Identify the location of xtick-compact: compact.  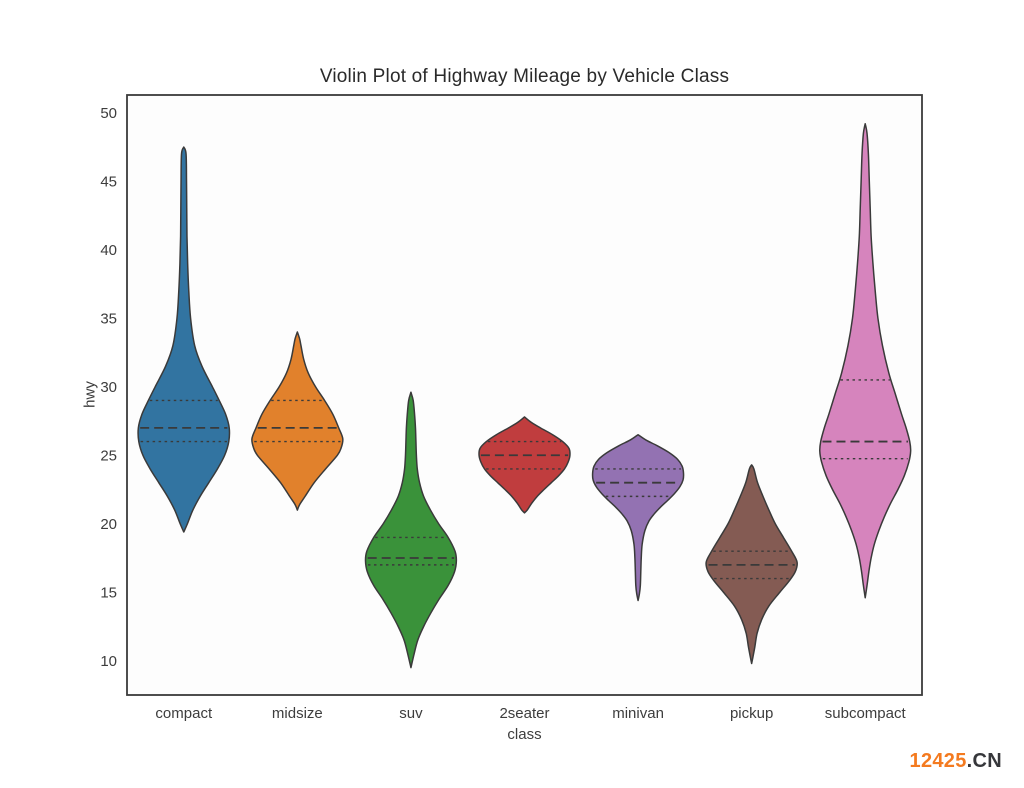
(184, 713).